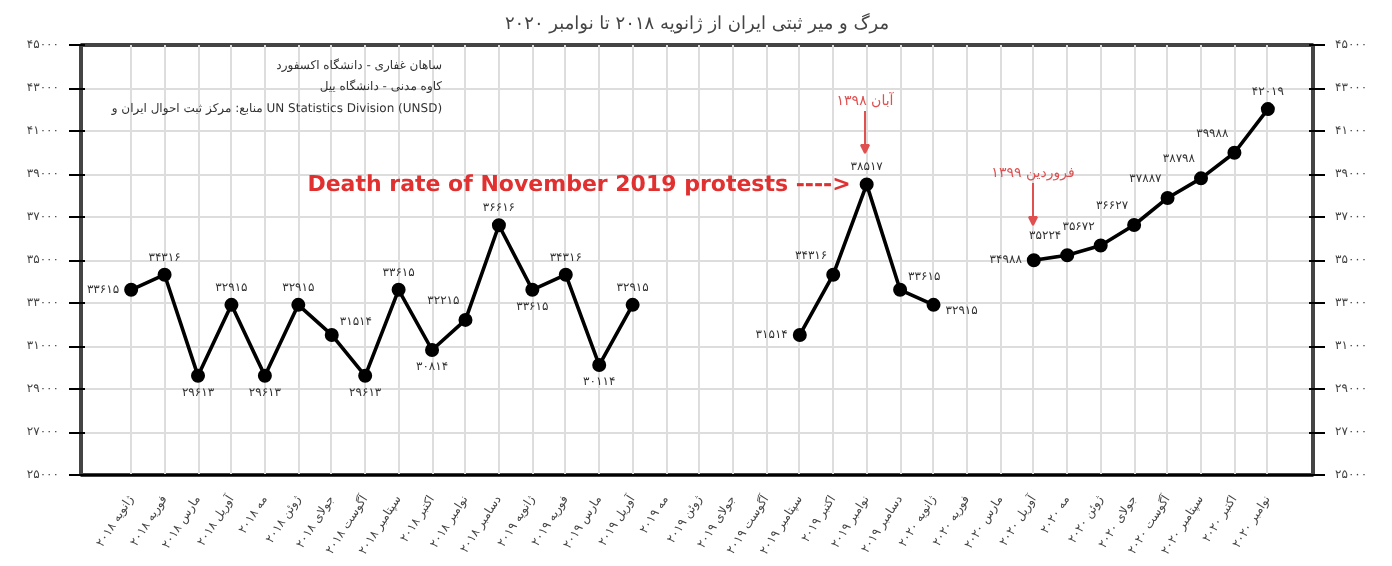  I want to click on chart-title: مرگ و میر ثبتی ایران از ژانویه ۲۰۱۸ تا نوامبر ۲۰۲۰, so click(697, 23).